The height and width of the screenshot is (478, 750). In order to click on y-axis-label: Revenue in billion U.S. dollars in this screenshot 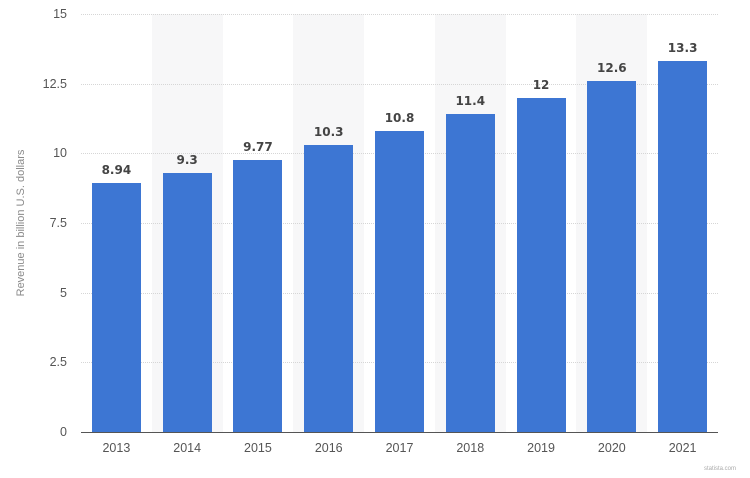, I will do `click(21, 223)`.